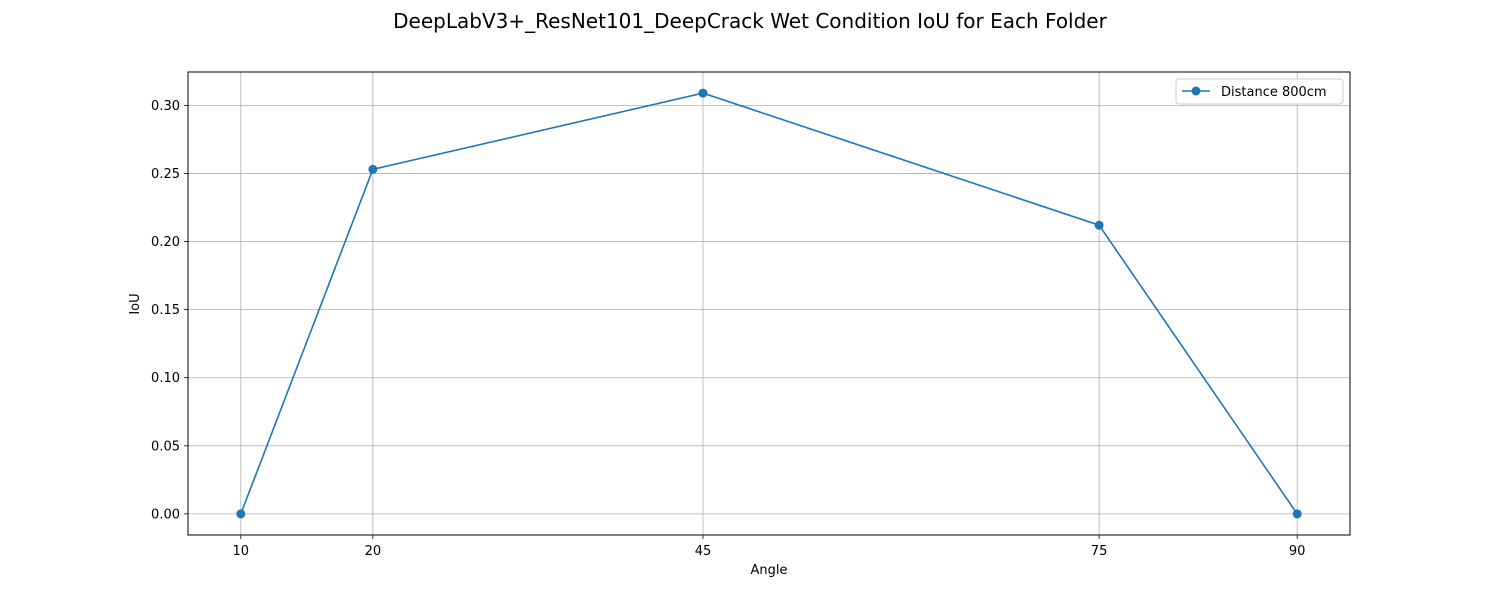 Image resolution: width=1500 pixels, height=600 pixels. Describe the element at coordinates (165, 310) in the screenshot. I see `y-tick-label: 0.15` at that location.